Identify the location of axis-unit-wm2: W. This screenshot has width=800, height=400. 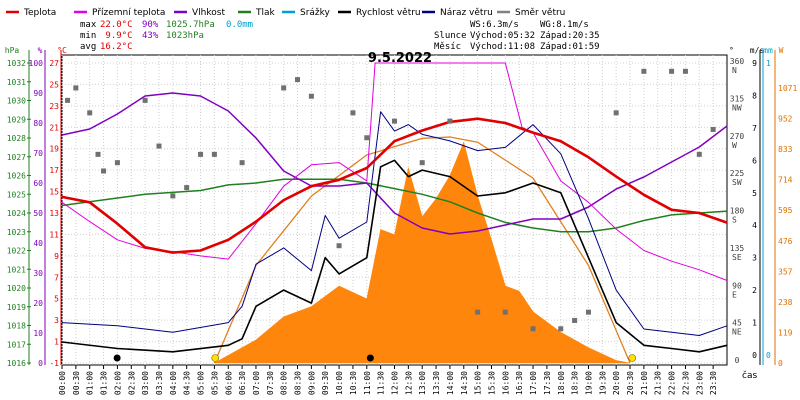
(781, 50).